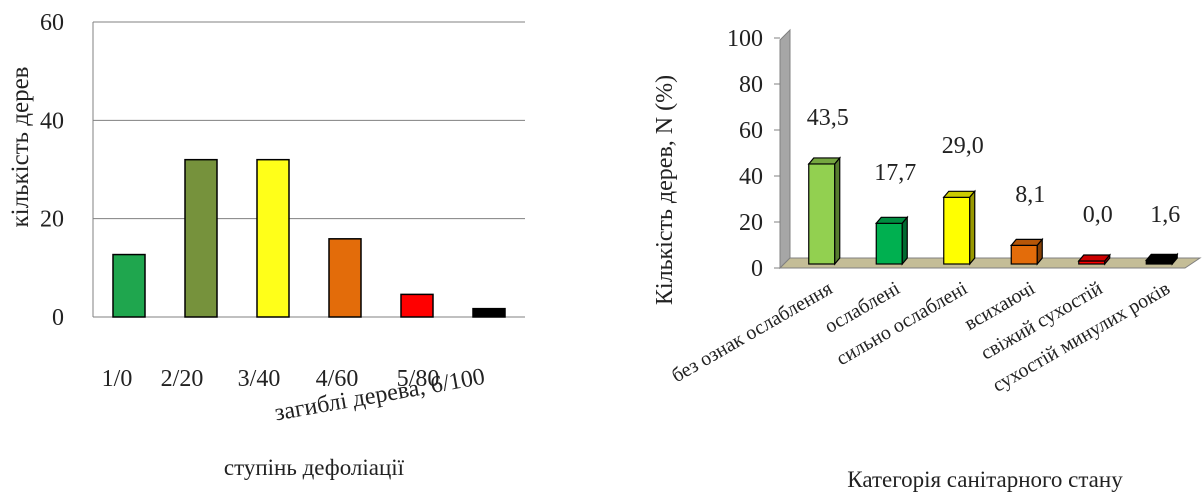 The height and width of the screenshot is (494, 1203). I want to click on c1-x-tick-label: 1/0, so click(117, 379).